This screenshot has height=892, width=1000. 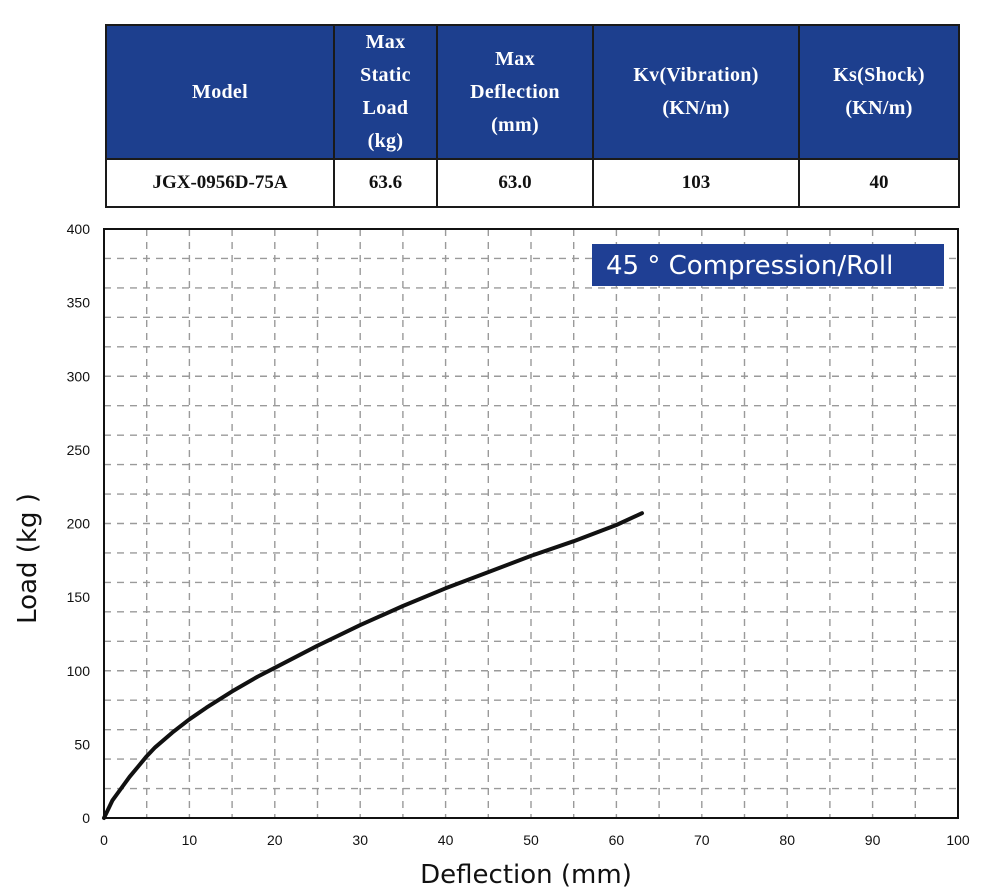 I want to click on cell-model: JGX-0956D-75A, so click(x=220, y=183).